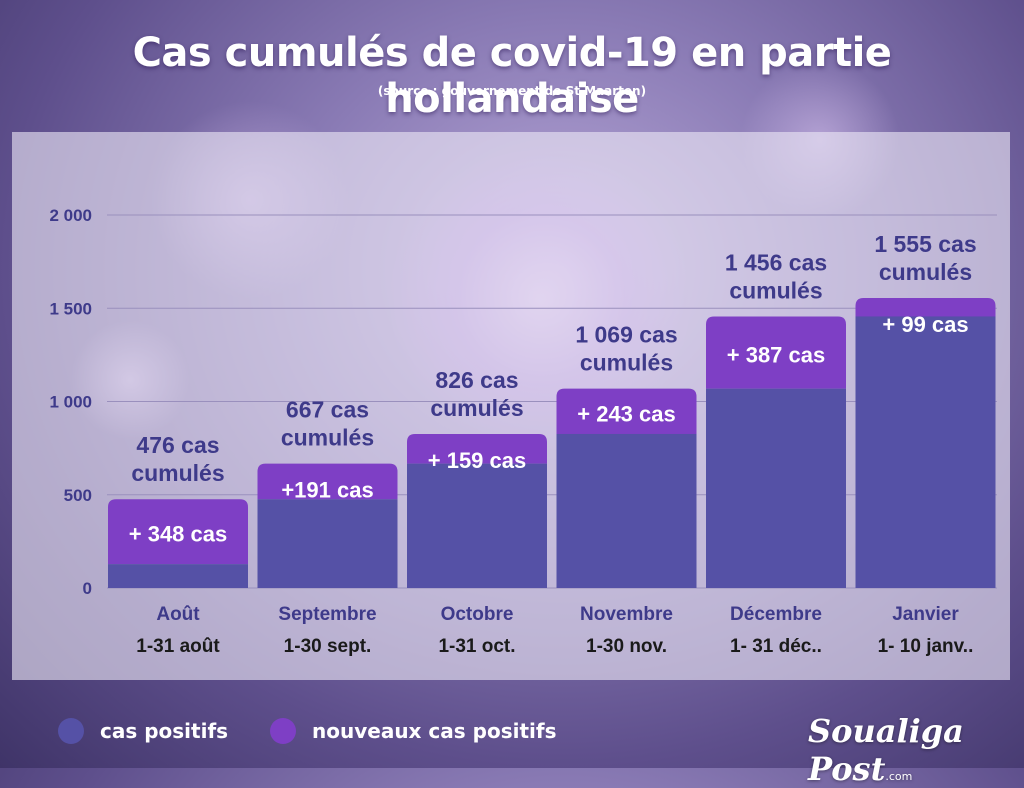 The height and width of the screenshot is (788, 1024). I want to click on x-date-range-label: 1-31 oct., so click(476, 646).